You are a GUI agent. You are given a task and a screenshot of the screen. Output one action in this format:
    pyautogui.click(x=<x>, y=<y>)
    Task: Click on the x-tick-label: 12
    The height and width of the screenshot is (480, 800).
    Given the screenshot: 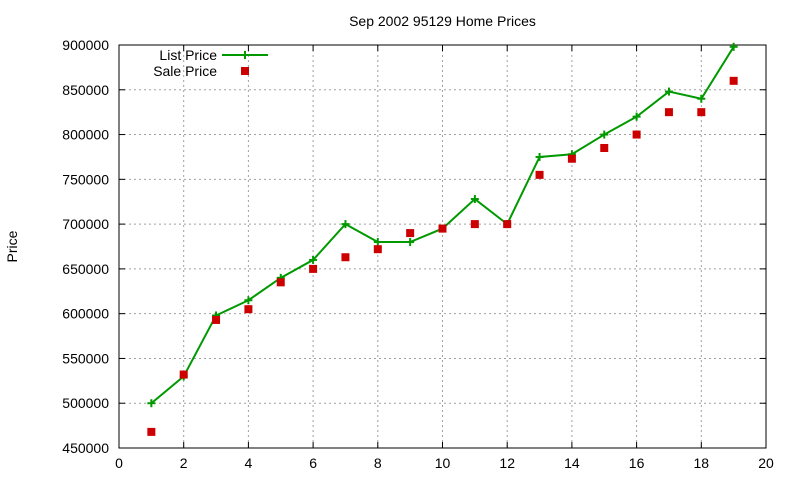 What is the action you would take?
    pyautogui.click(x=507, y=463)
    